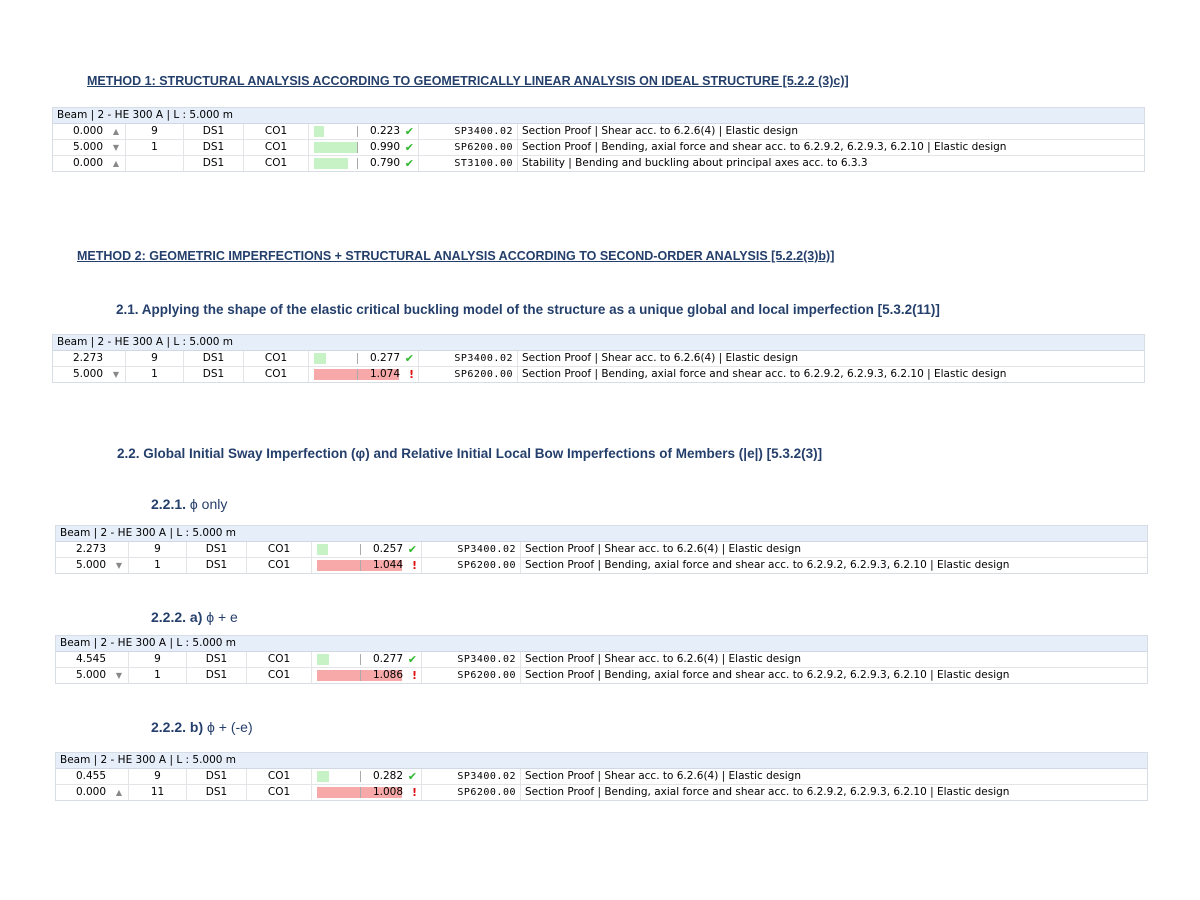 The width and height of the screenshot is (1200, 900). I want to click on location-cell: 0.000 ▲, so click(92, 792).